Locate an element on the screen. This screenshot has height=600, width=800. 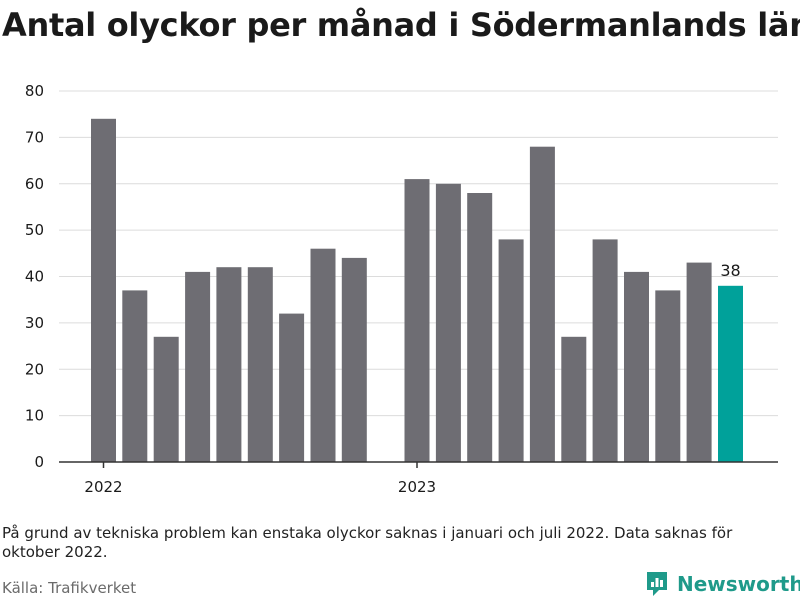
y-tick-label: 40 is located at coordinates (34, 277).